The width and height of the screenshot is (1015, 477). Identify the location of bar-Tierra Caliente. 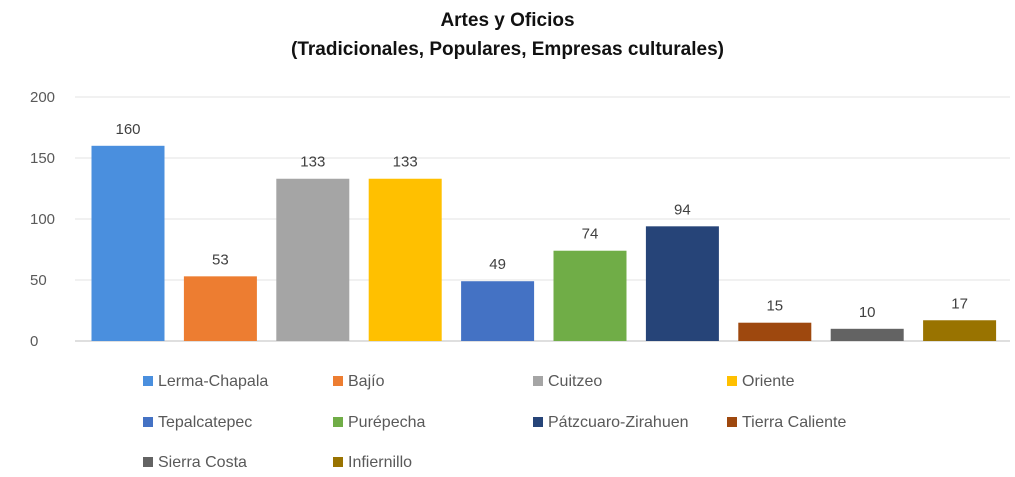
(775, 331).